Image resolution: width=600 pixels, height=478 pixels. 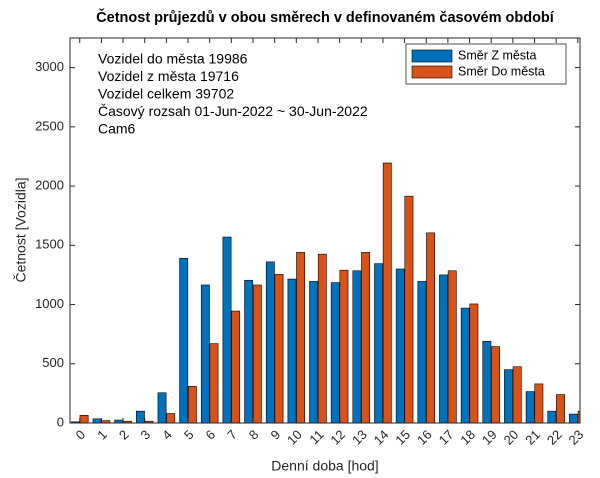 What do you see at coordinates (81, 435) in the screenshot?
I see `x-tick-label: 0` at bounding box center [81, 435].